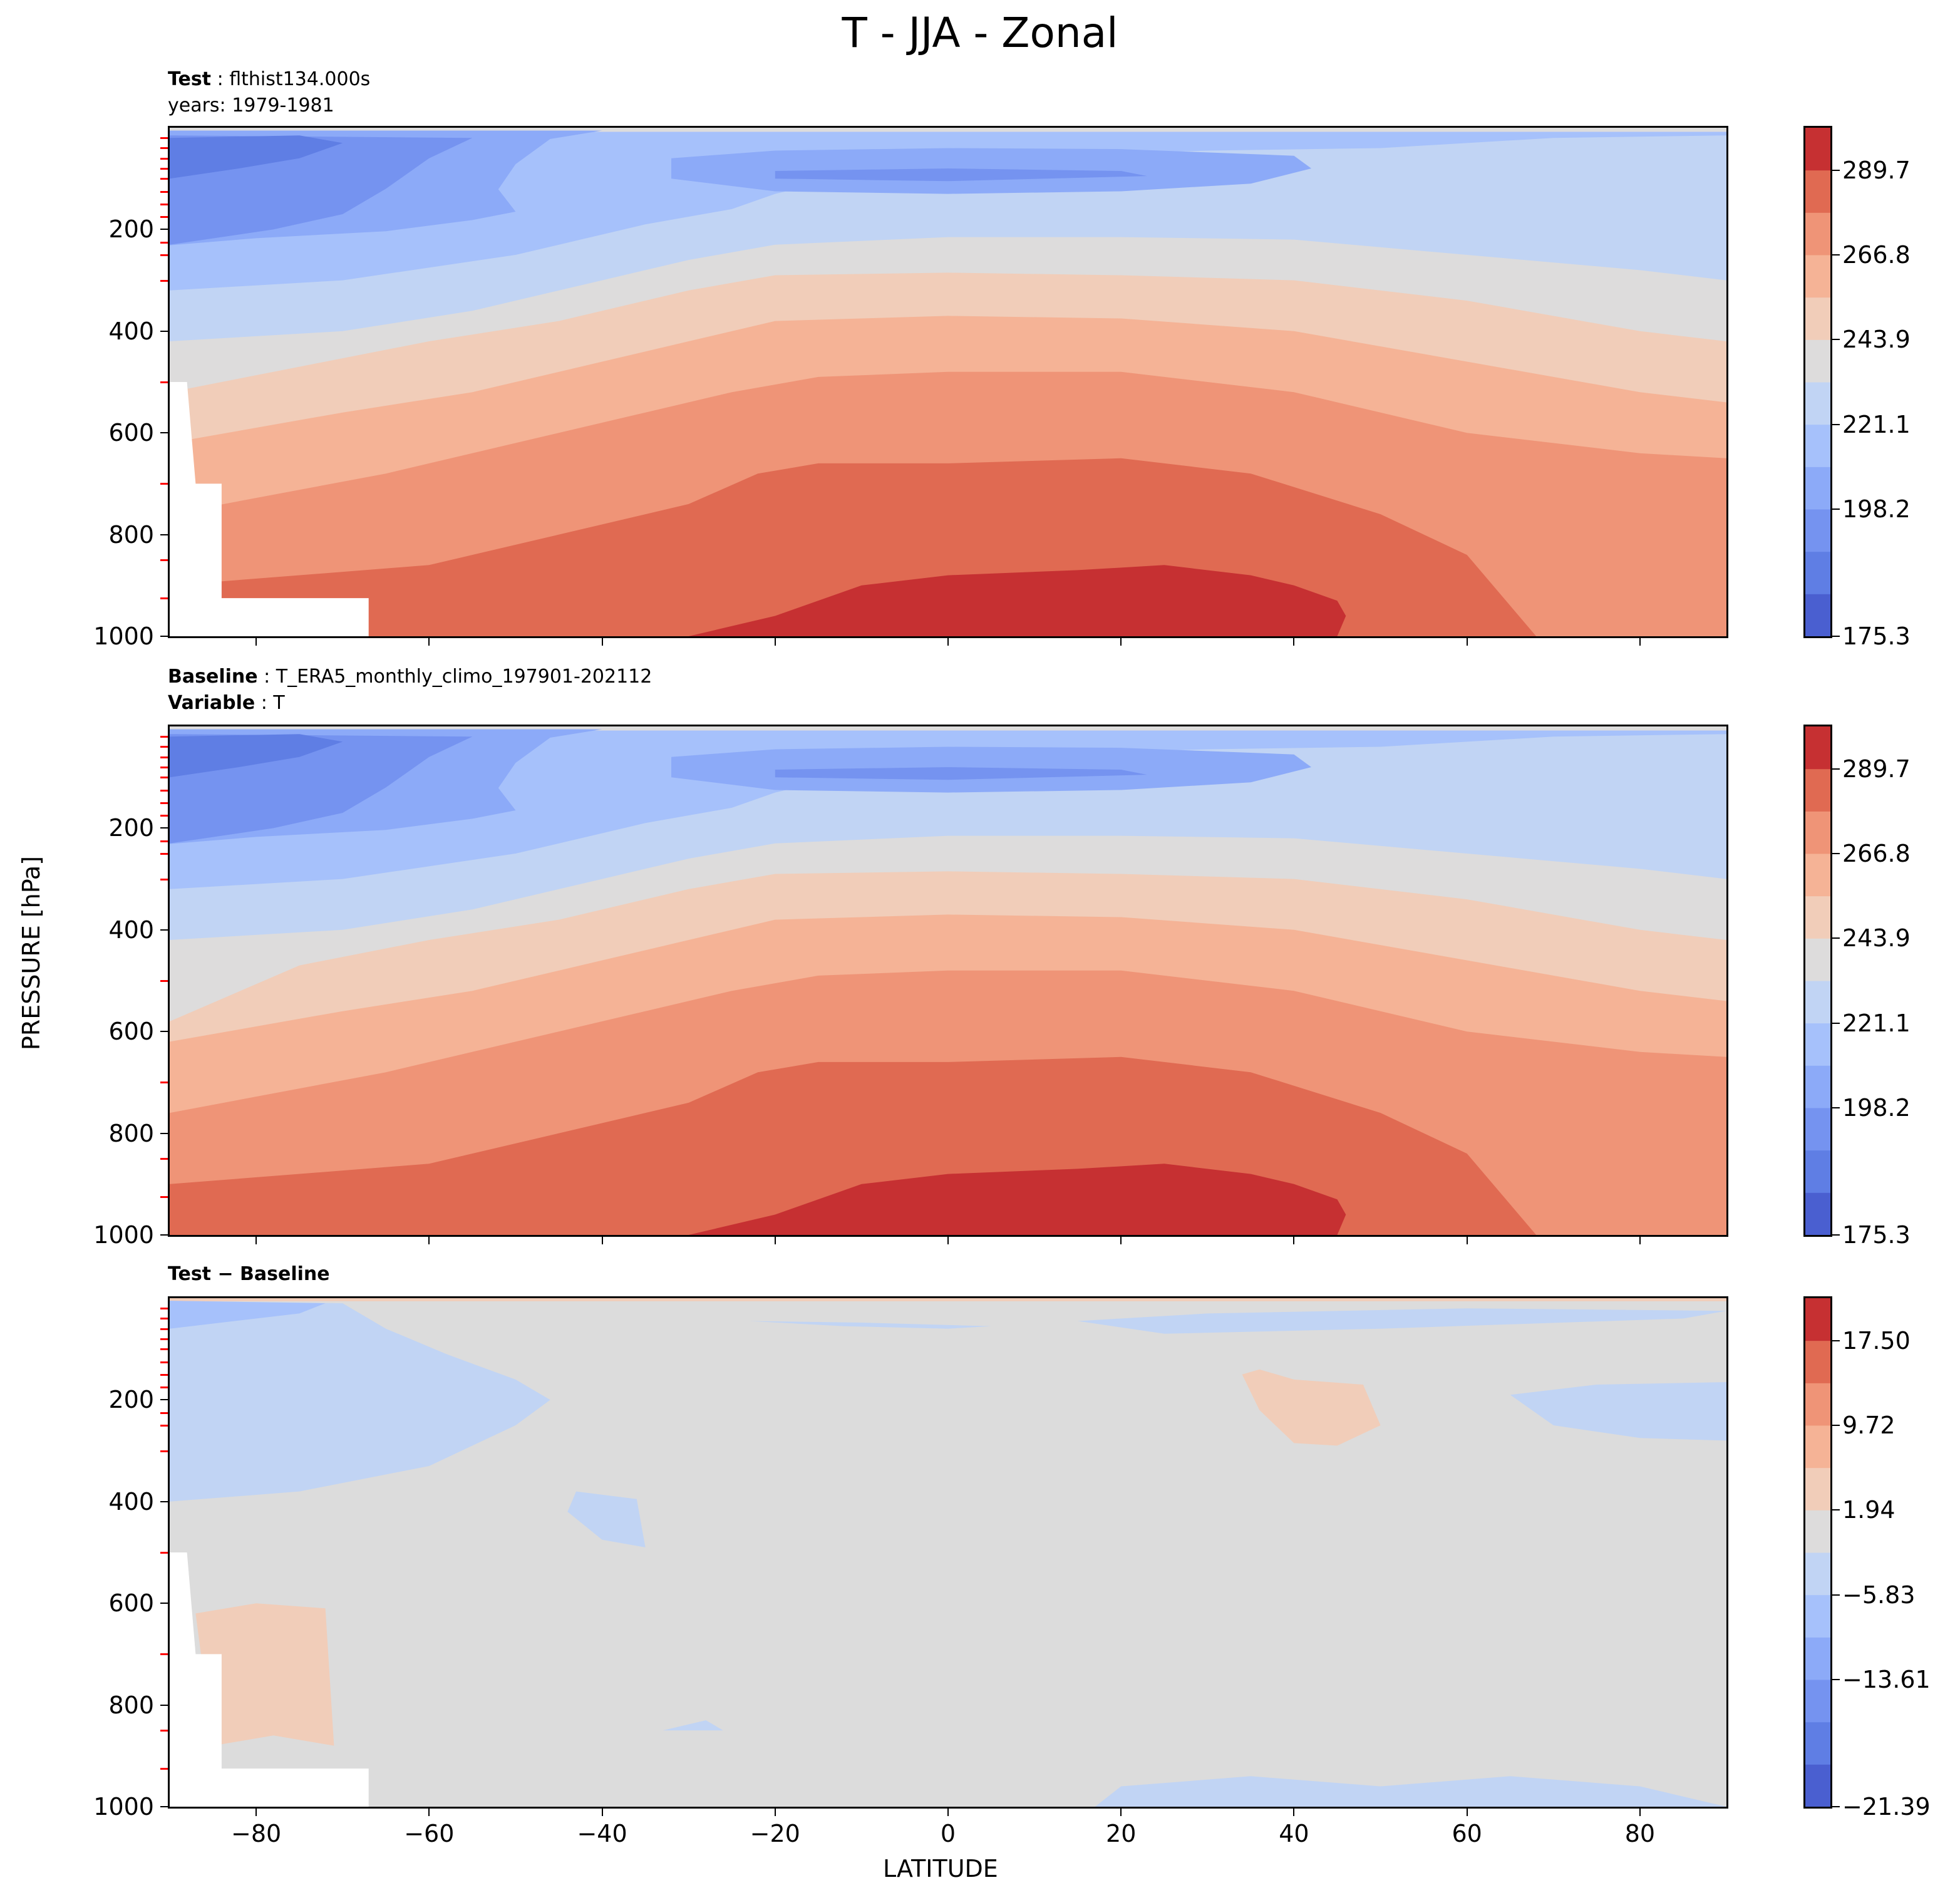  Describe the element at coordinates (269, 92) in the screenshot. I see `panel-header-test: Test : flthist134.000s years: 1979-1981` at that location.